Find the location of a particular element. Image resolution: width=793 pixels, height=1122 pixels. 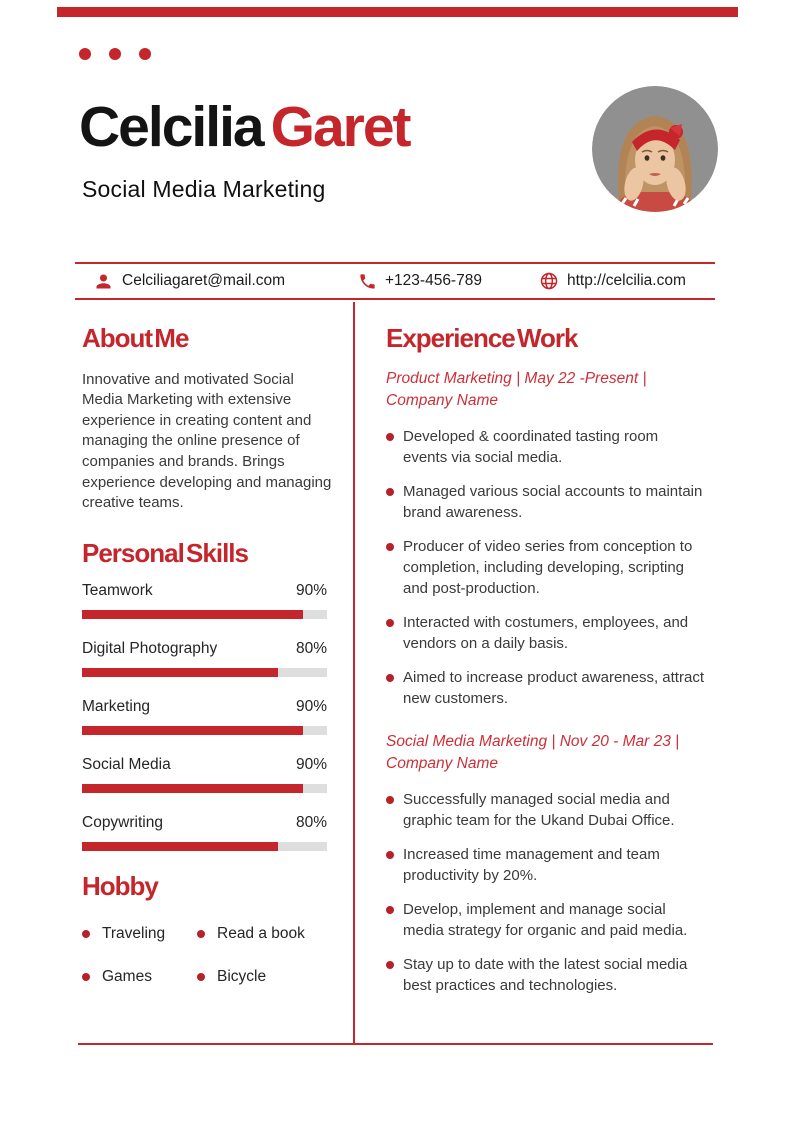

avatar-illustration is located at coordinates (655, 149).